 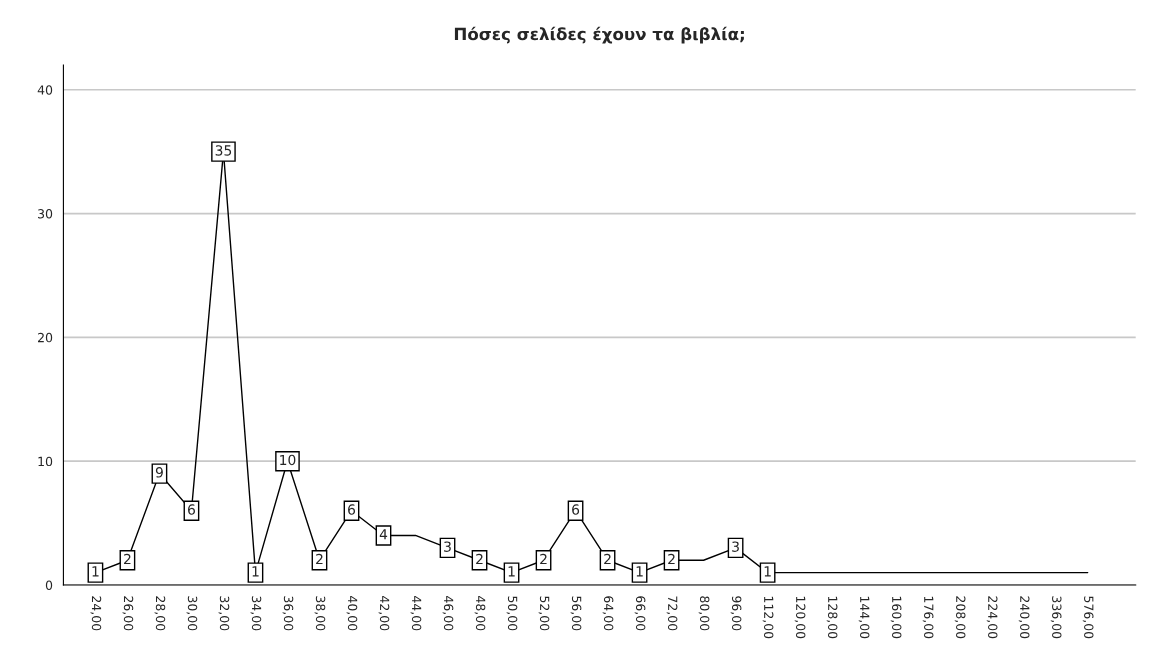 What do you see at coordinates (352, 613) in the screenshot?
I see `x-tick-label: 40,00` at bounding box center [352, 613].